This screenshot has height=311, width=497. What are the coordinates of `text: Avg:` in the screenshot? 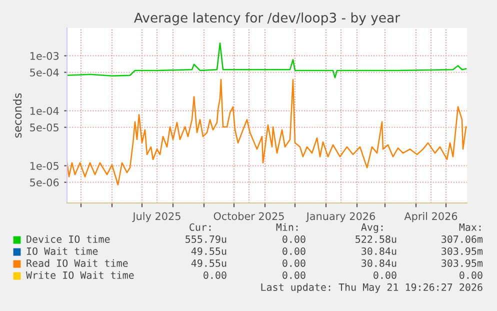 It's located at (372, 228).